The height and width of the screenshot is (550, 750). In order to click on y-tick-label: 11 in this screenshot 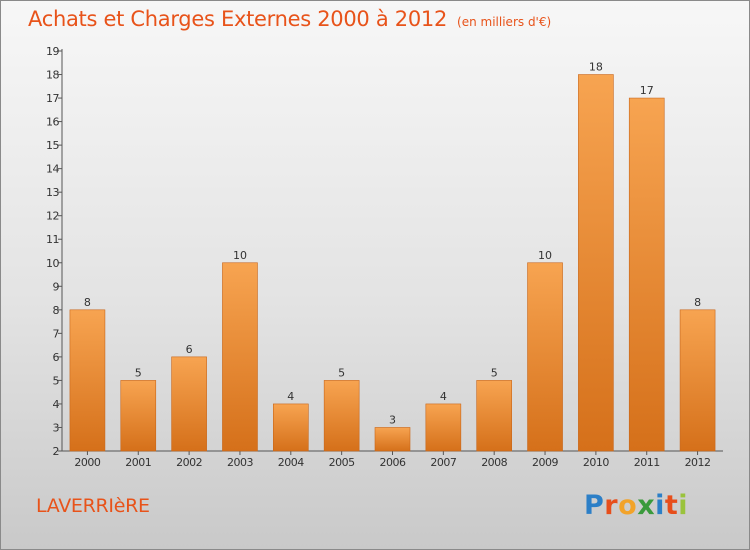, I will do `click(52, 239)`.